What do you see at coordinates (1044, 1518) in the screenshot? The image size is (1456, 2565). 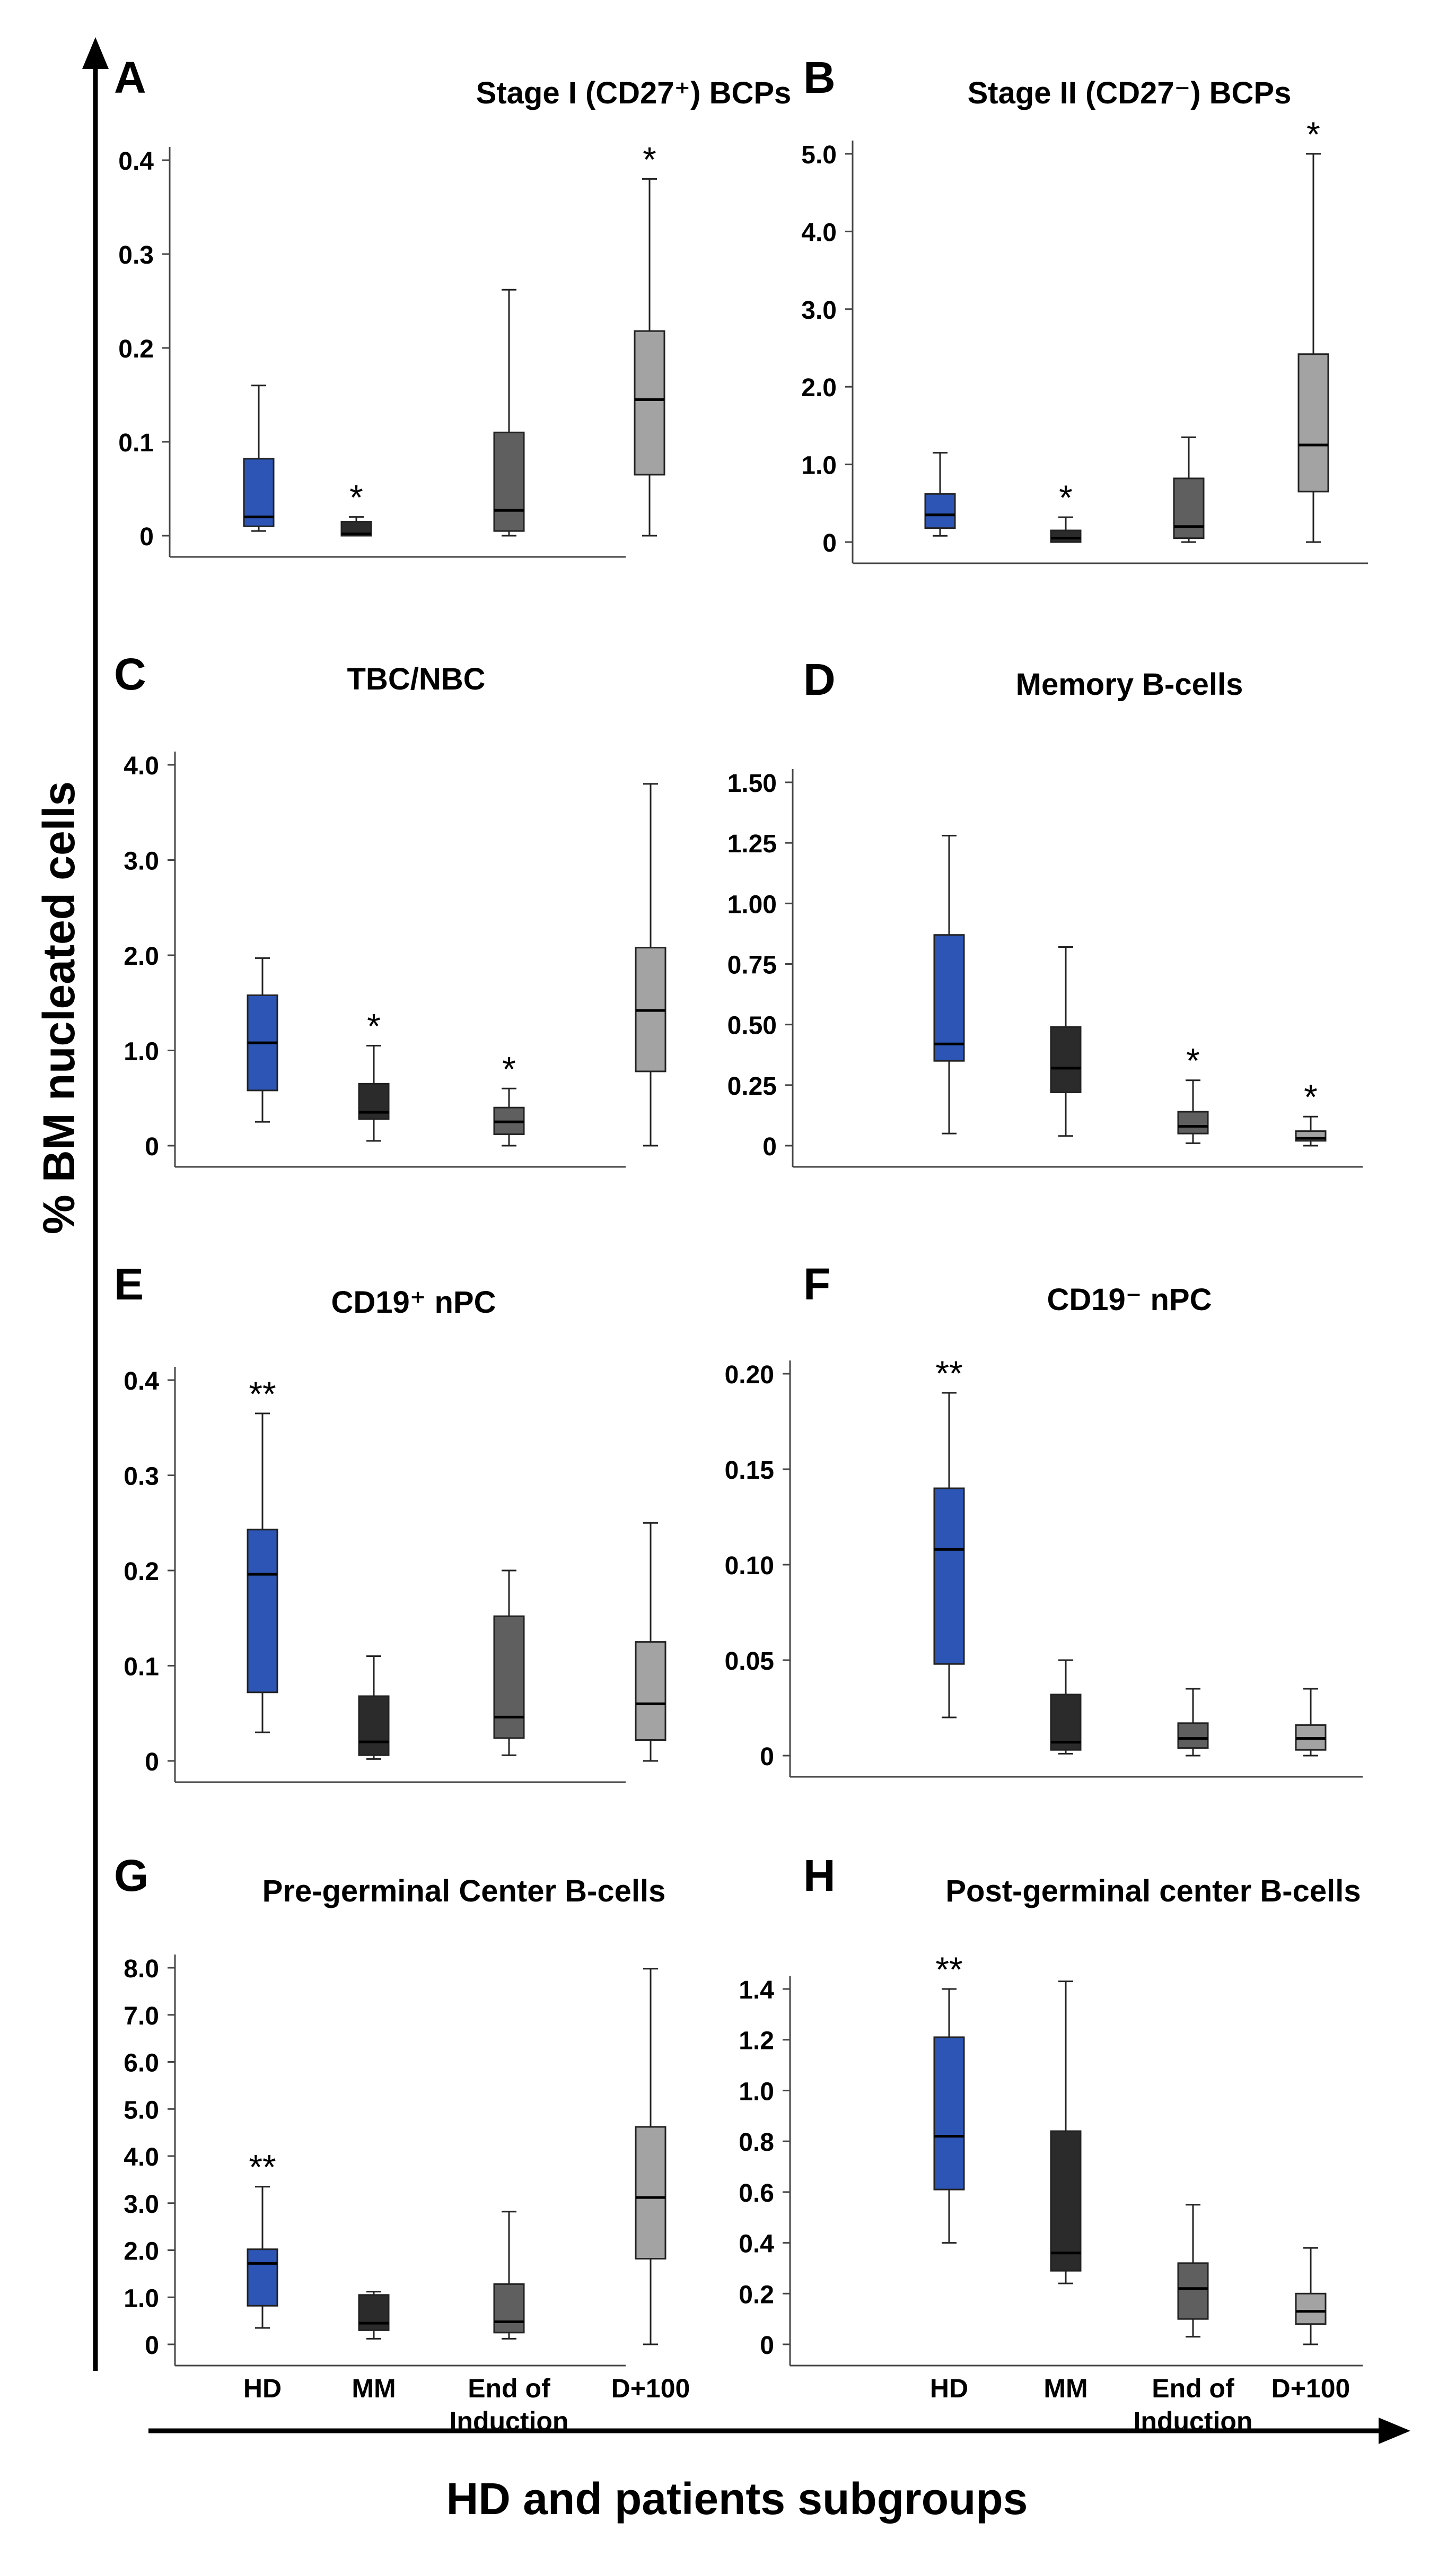 I see `panel-F: F CD19⁻ nPC 0 0.05 0.10 0.15 0.20 **` at bounding box center [1044, 1518].